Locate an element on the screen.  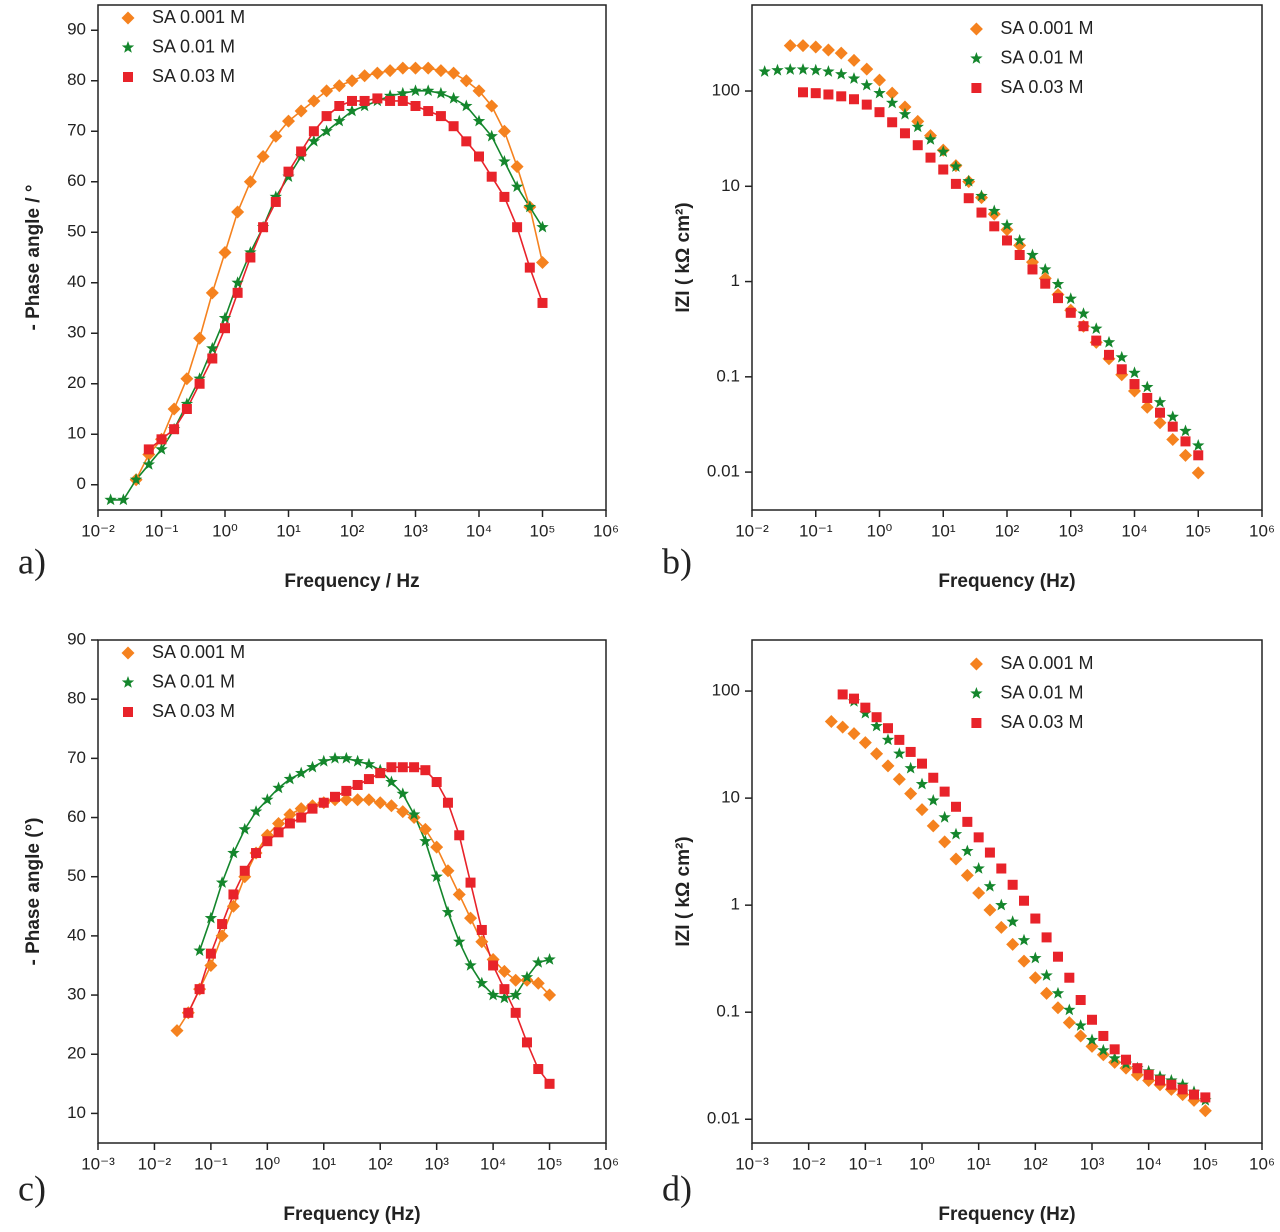
x-tick-label: 10⁰ is located at coordinates (922, 1163).